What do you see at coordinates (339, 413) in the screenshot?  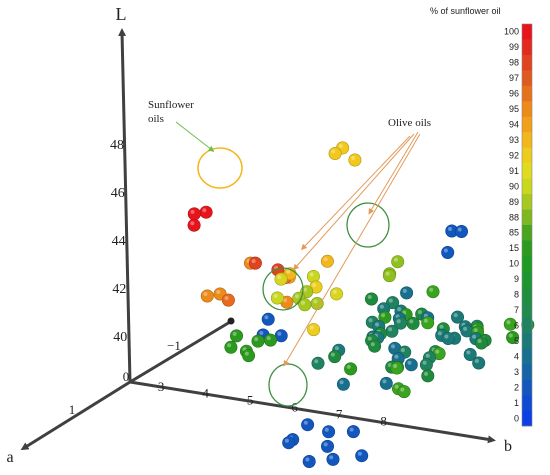 I see `horizontal-tick-4: 7` at bounding box center [339, 413].